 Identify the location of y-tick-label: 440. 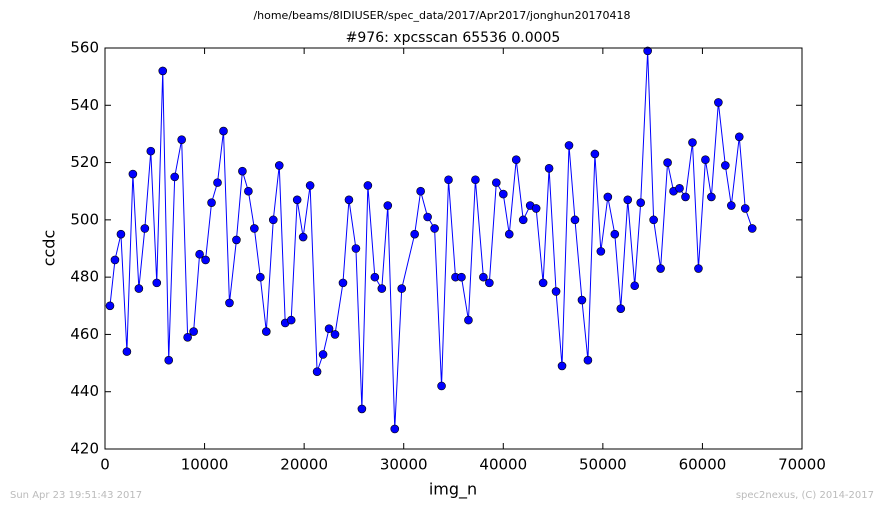
(84, 391).